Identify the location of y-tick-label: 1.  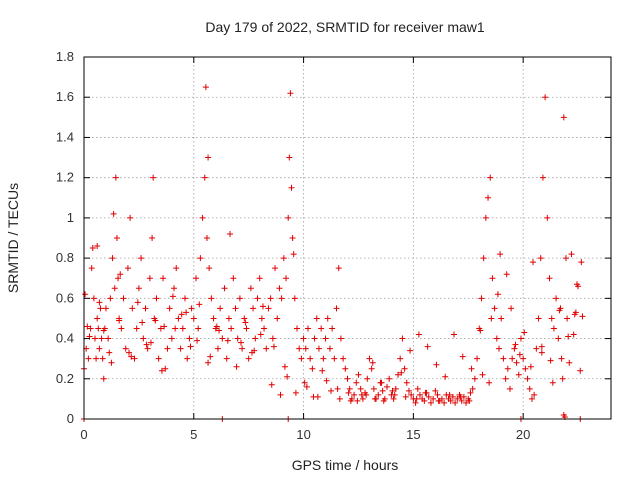
(70, 217).